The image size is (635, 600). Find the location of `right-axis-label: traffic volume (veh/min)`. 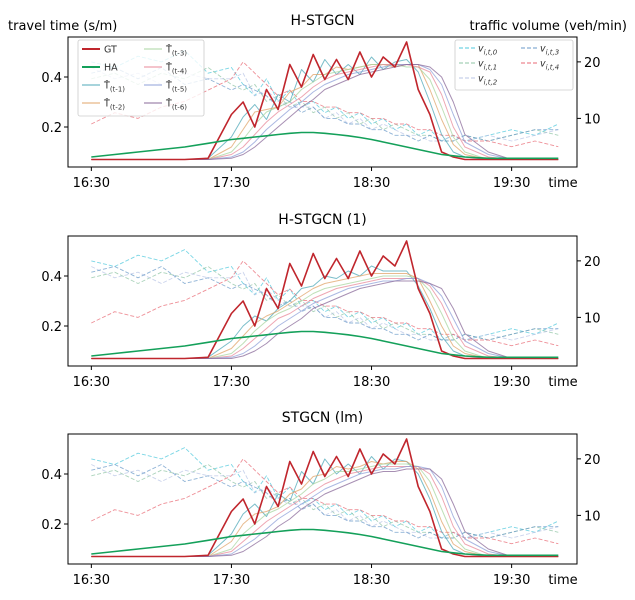

right-axis-label: traffic volume (veh/min) is located at coordinates (548, 26).